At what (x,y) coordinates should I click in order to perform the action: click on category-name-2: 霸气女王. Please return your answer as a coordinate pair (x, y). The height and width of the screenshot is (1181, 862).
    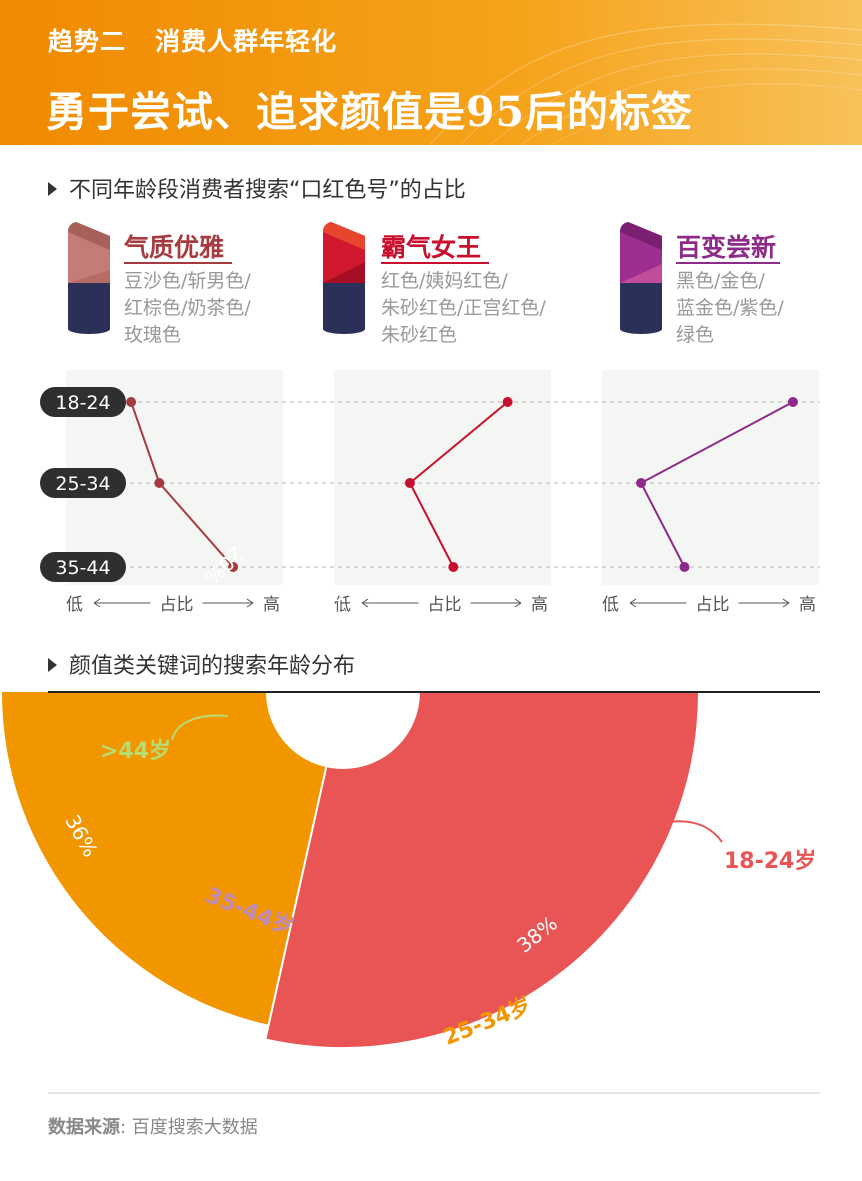
    Looking at the image, I should click on (431, 247).